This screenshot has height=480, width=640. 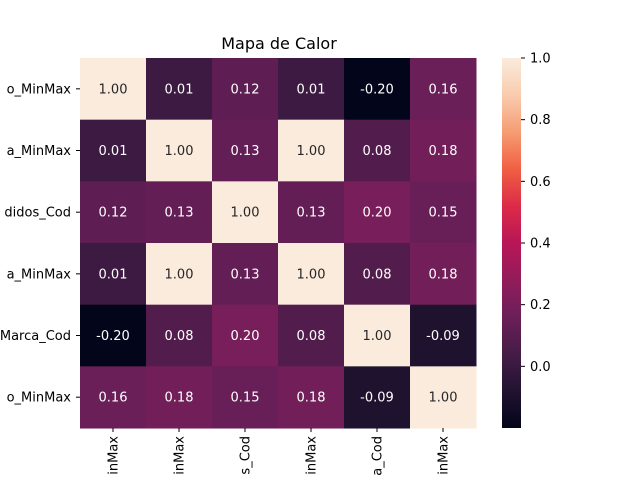 I want to click on colorbar-tick-label: 0.0, so click(x=540, y=367).